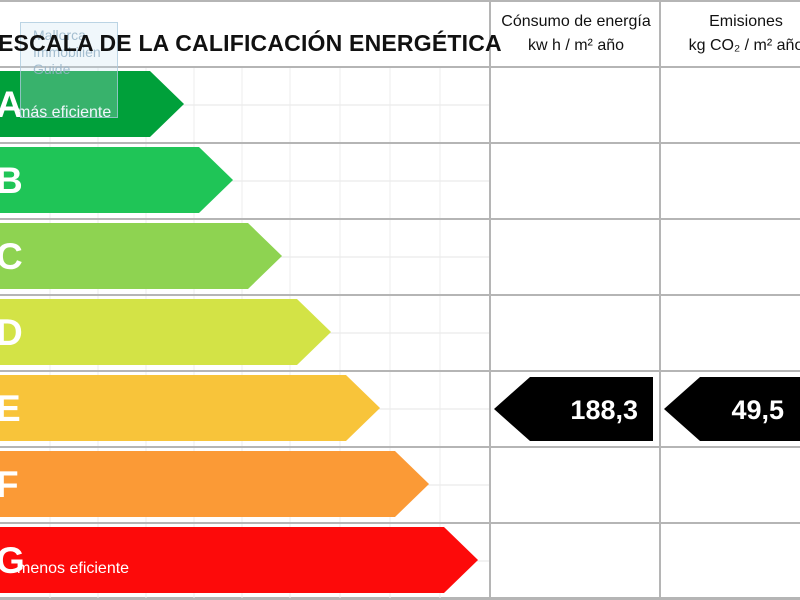 Image resolution: width=800 pixels, height=600 pixels. I want to click on rating-label-a: más eficiente, so click(64, 112).